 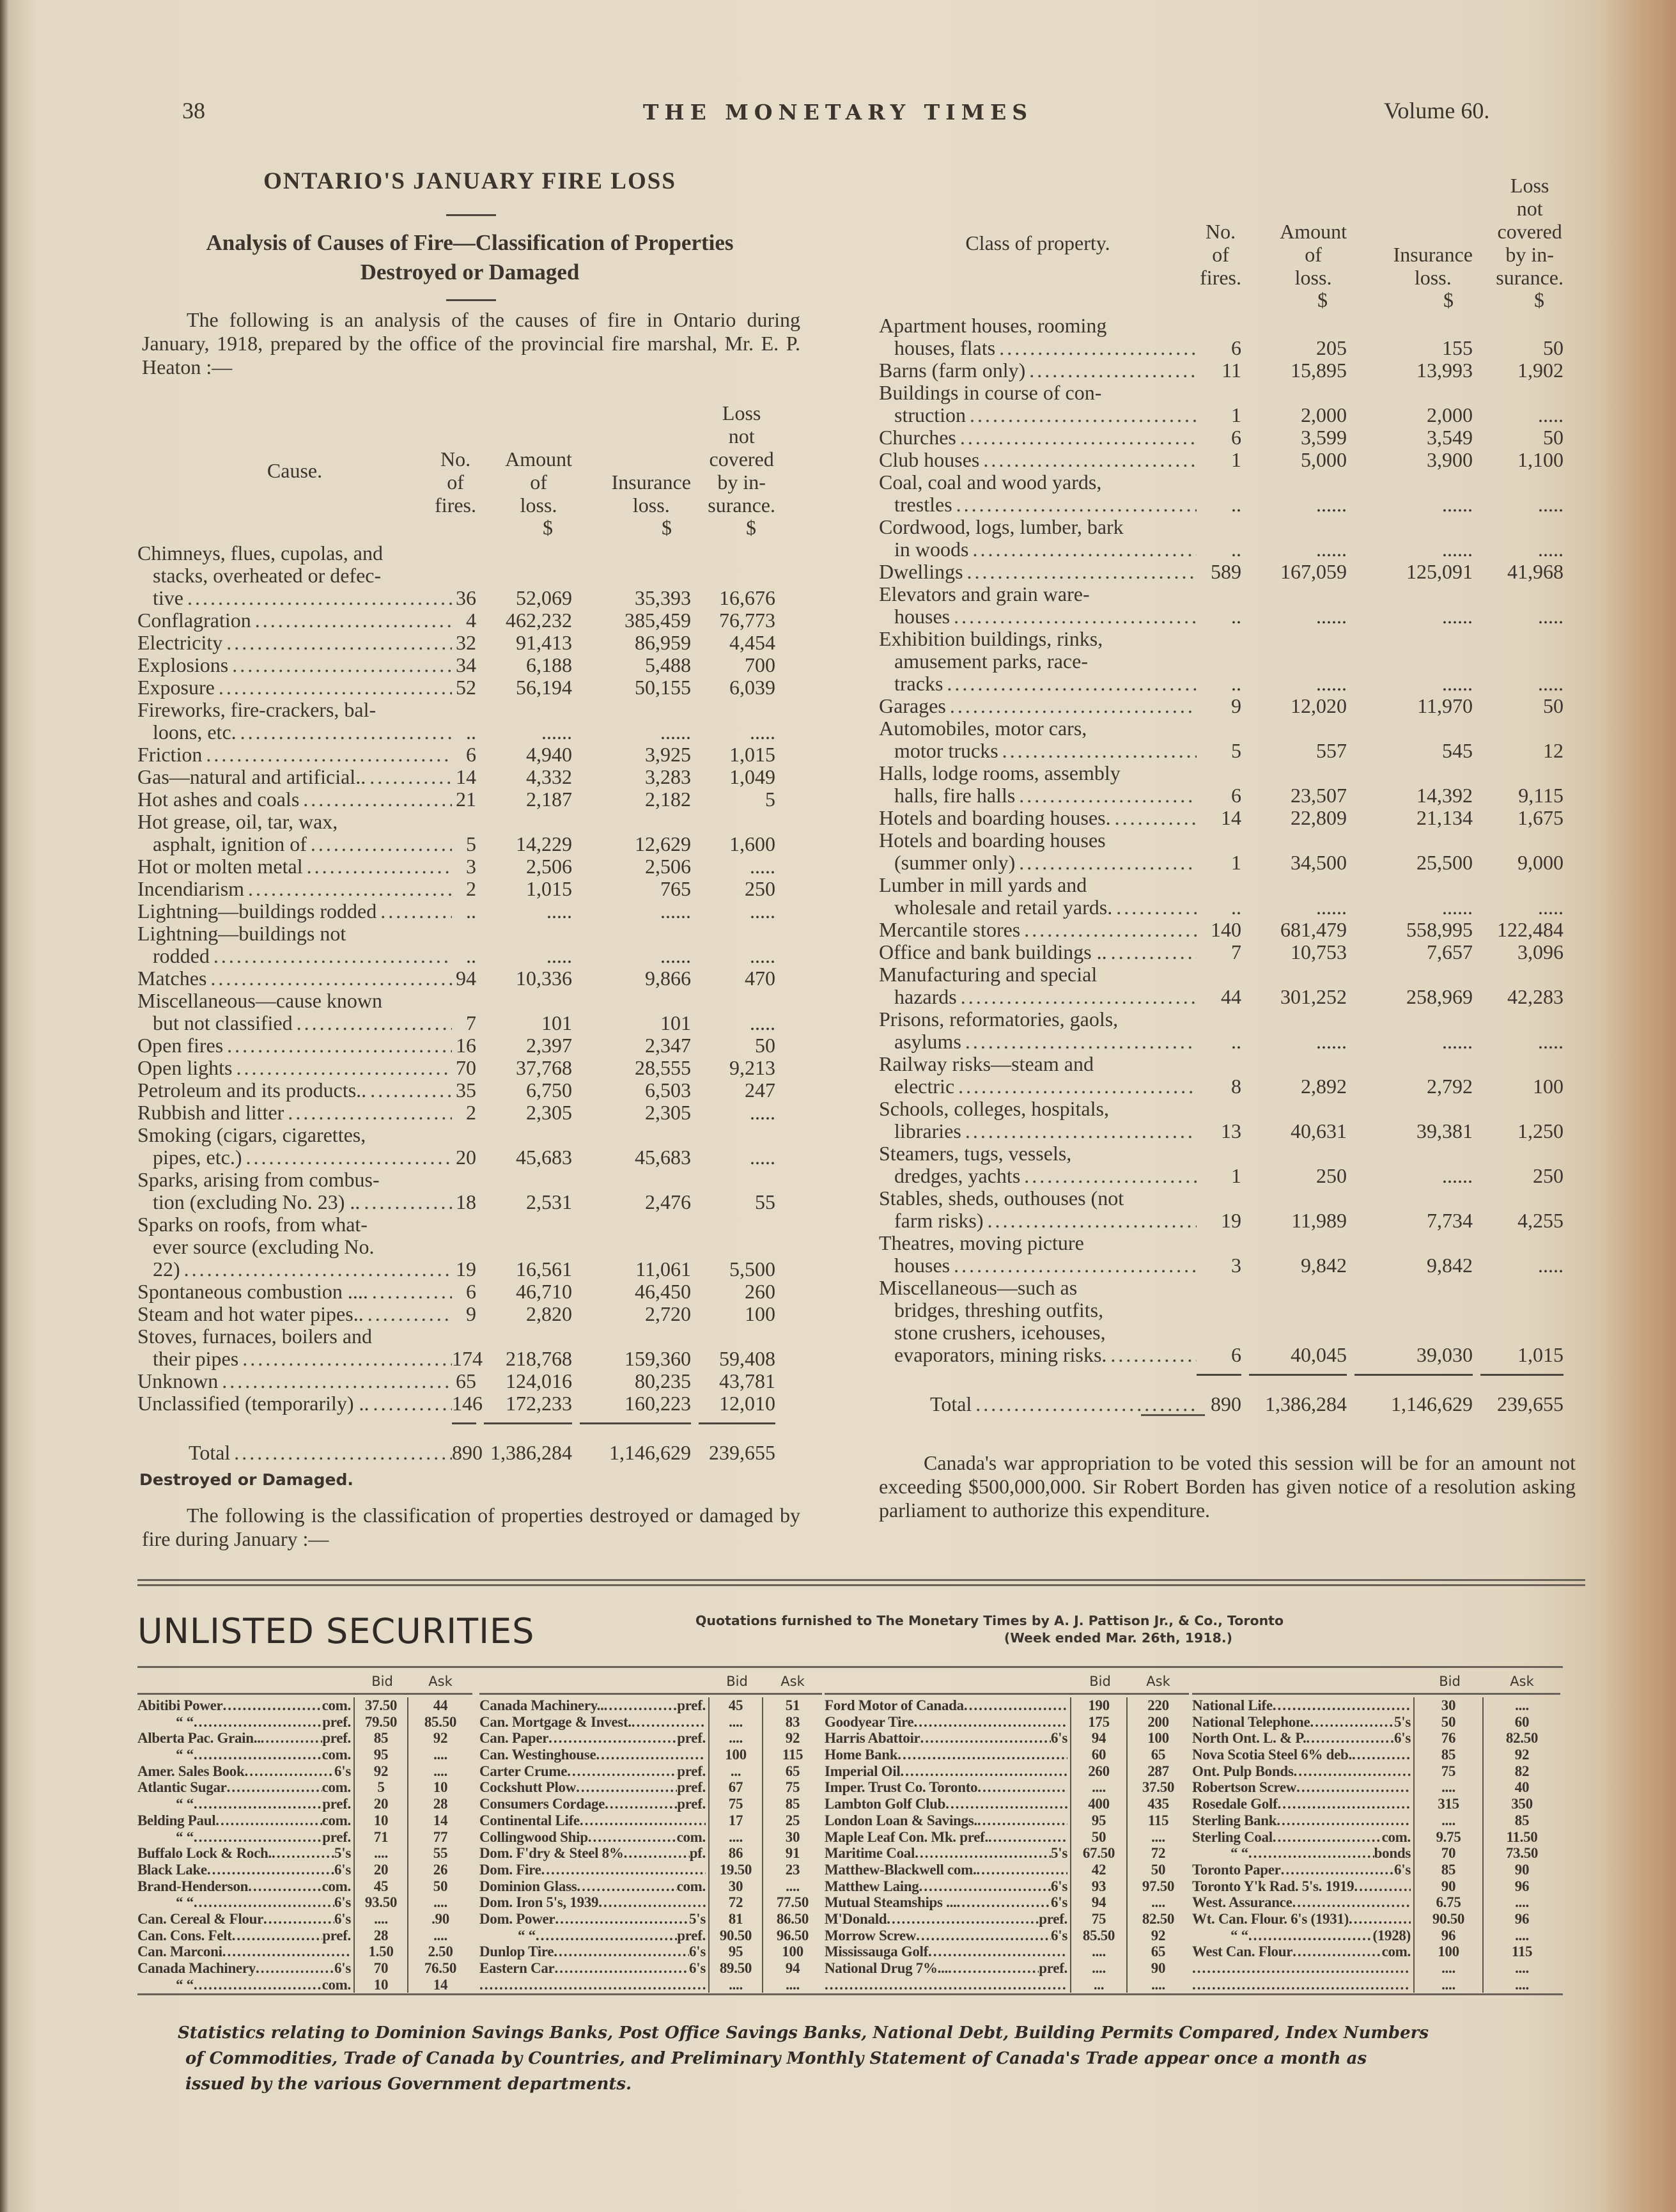 What do you see at coordinates (1060, 302) in the screenshot?
I see `spacer` at bounding box center [1060, 302].